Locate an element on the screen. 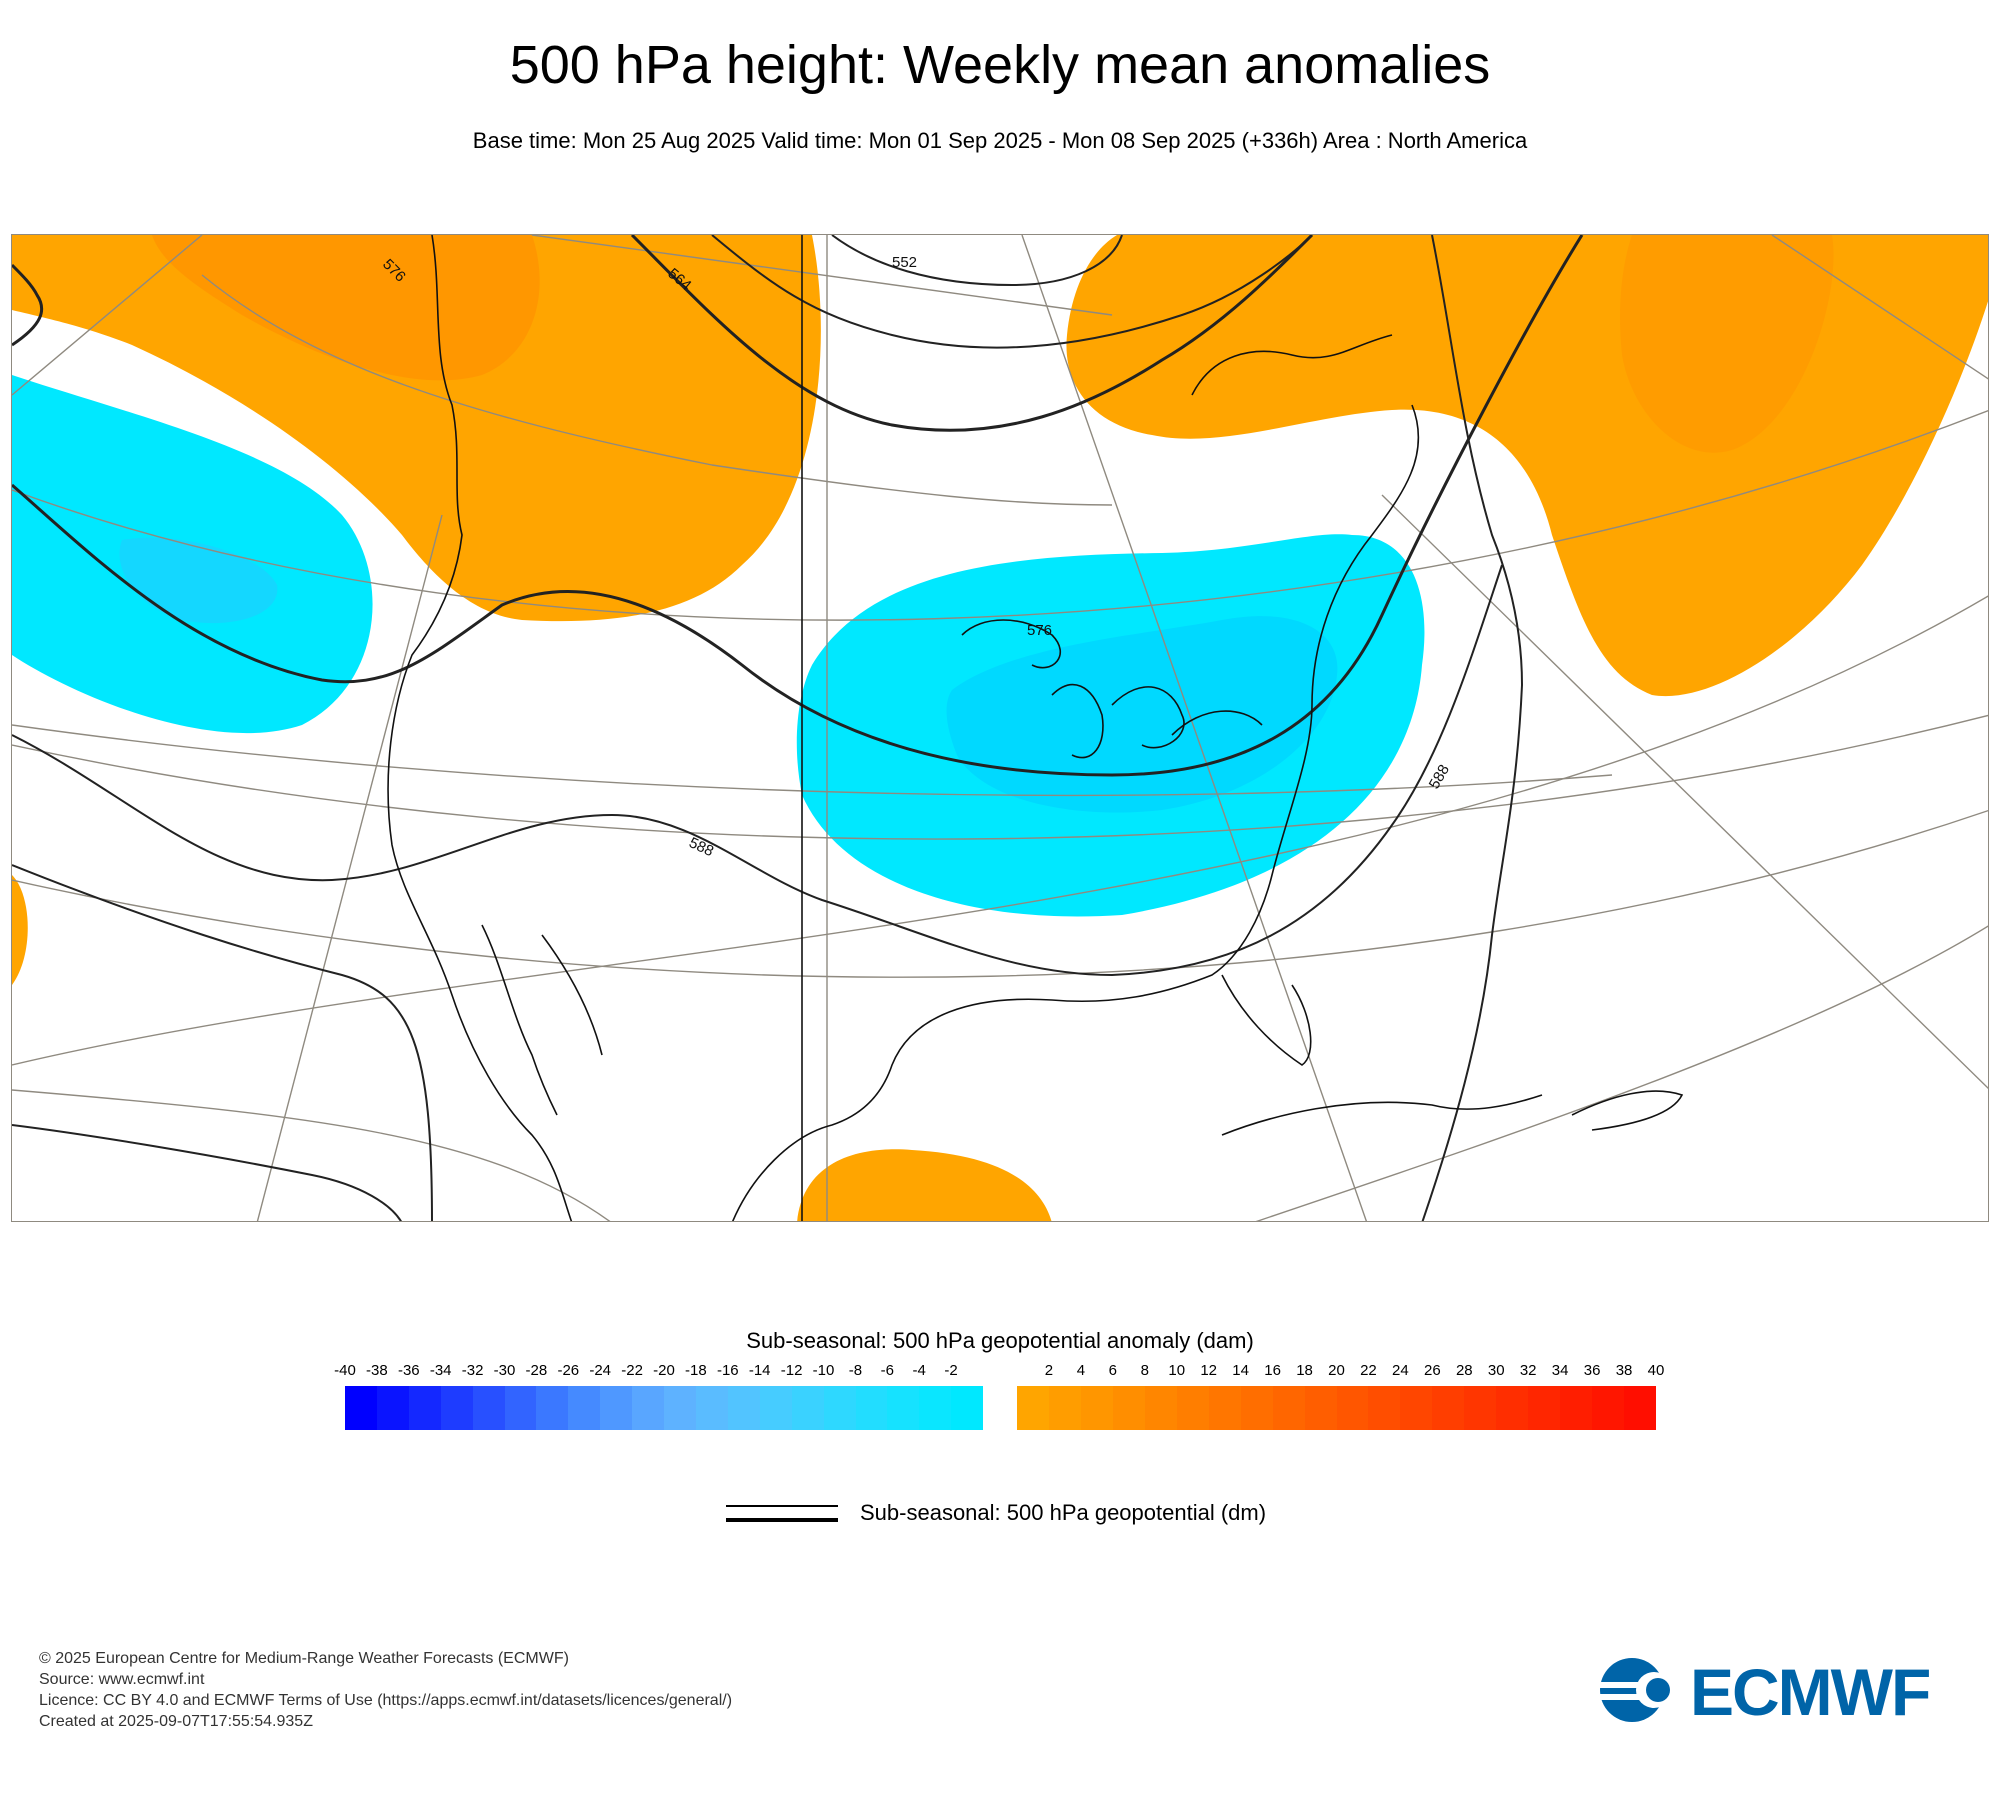  positive-anomaly-nw is located at coordinates (416, 428).